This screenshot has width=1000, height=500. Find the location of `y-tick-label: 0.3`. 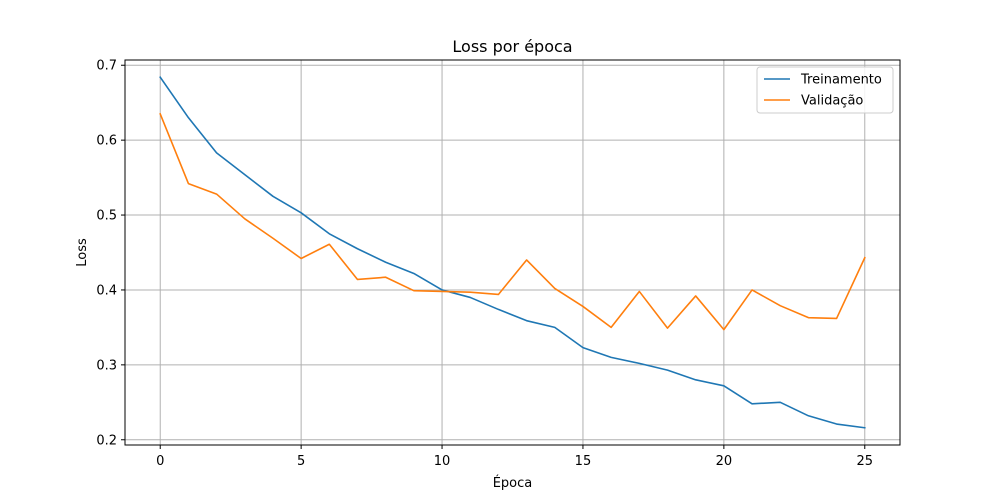

y-tick-label: 0.3 is located at coordinates (106, 365).